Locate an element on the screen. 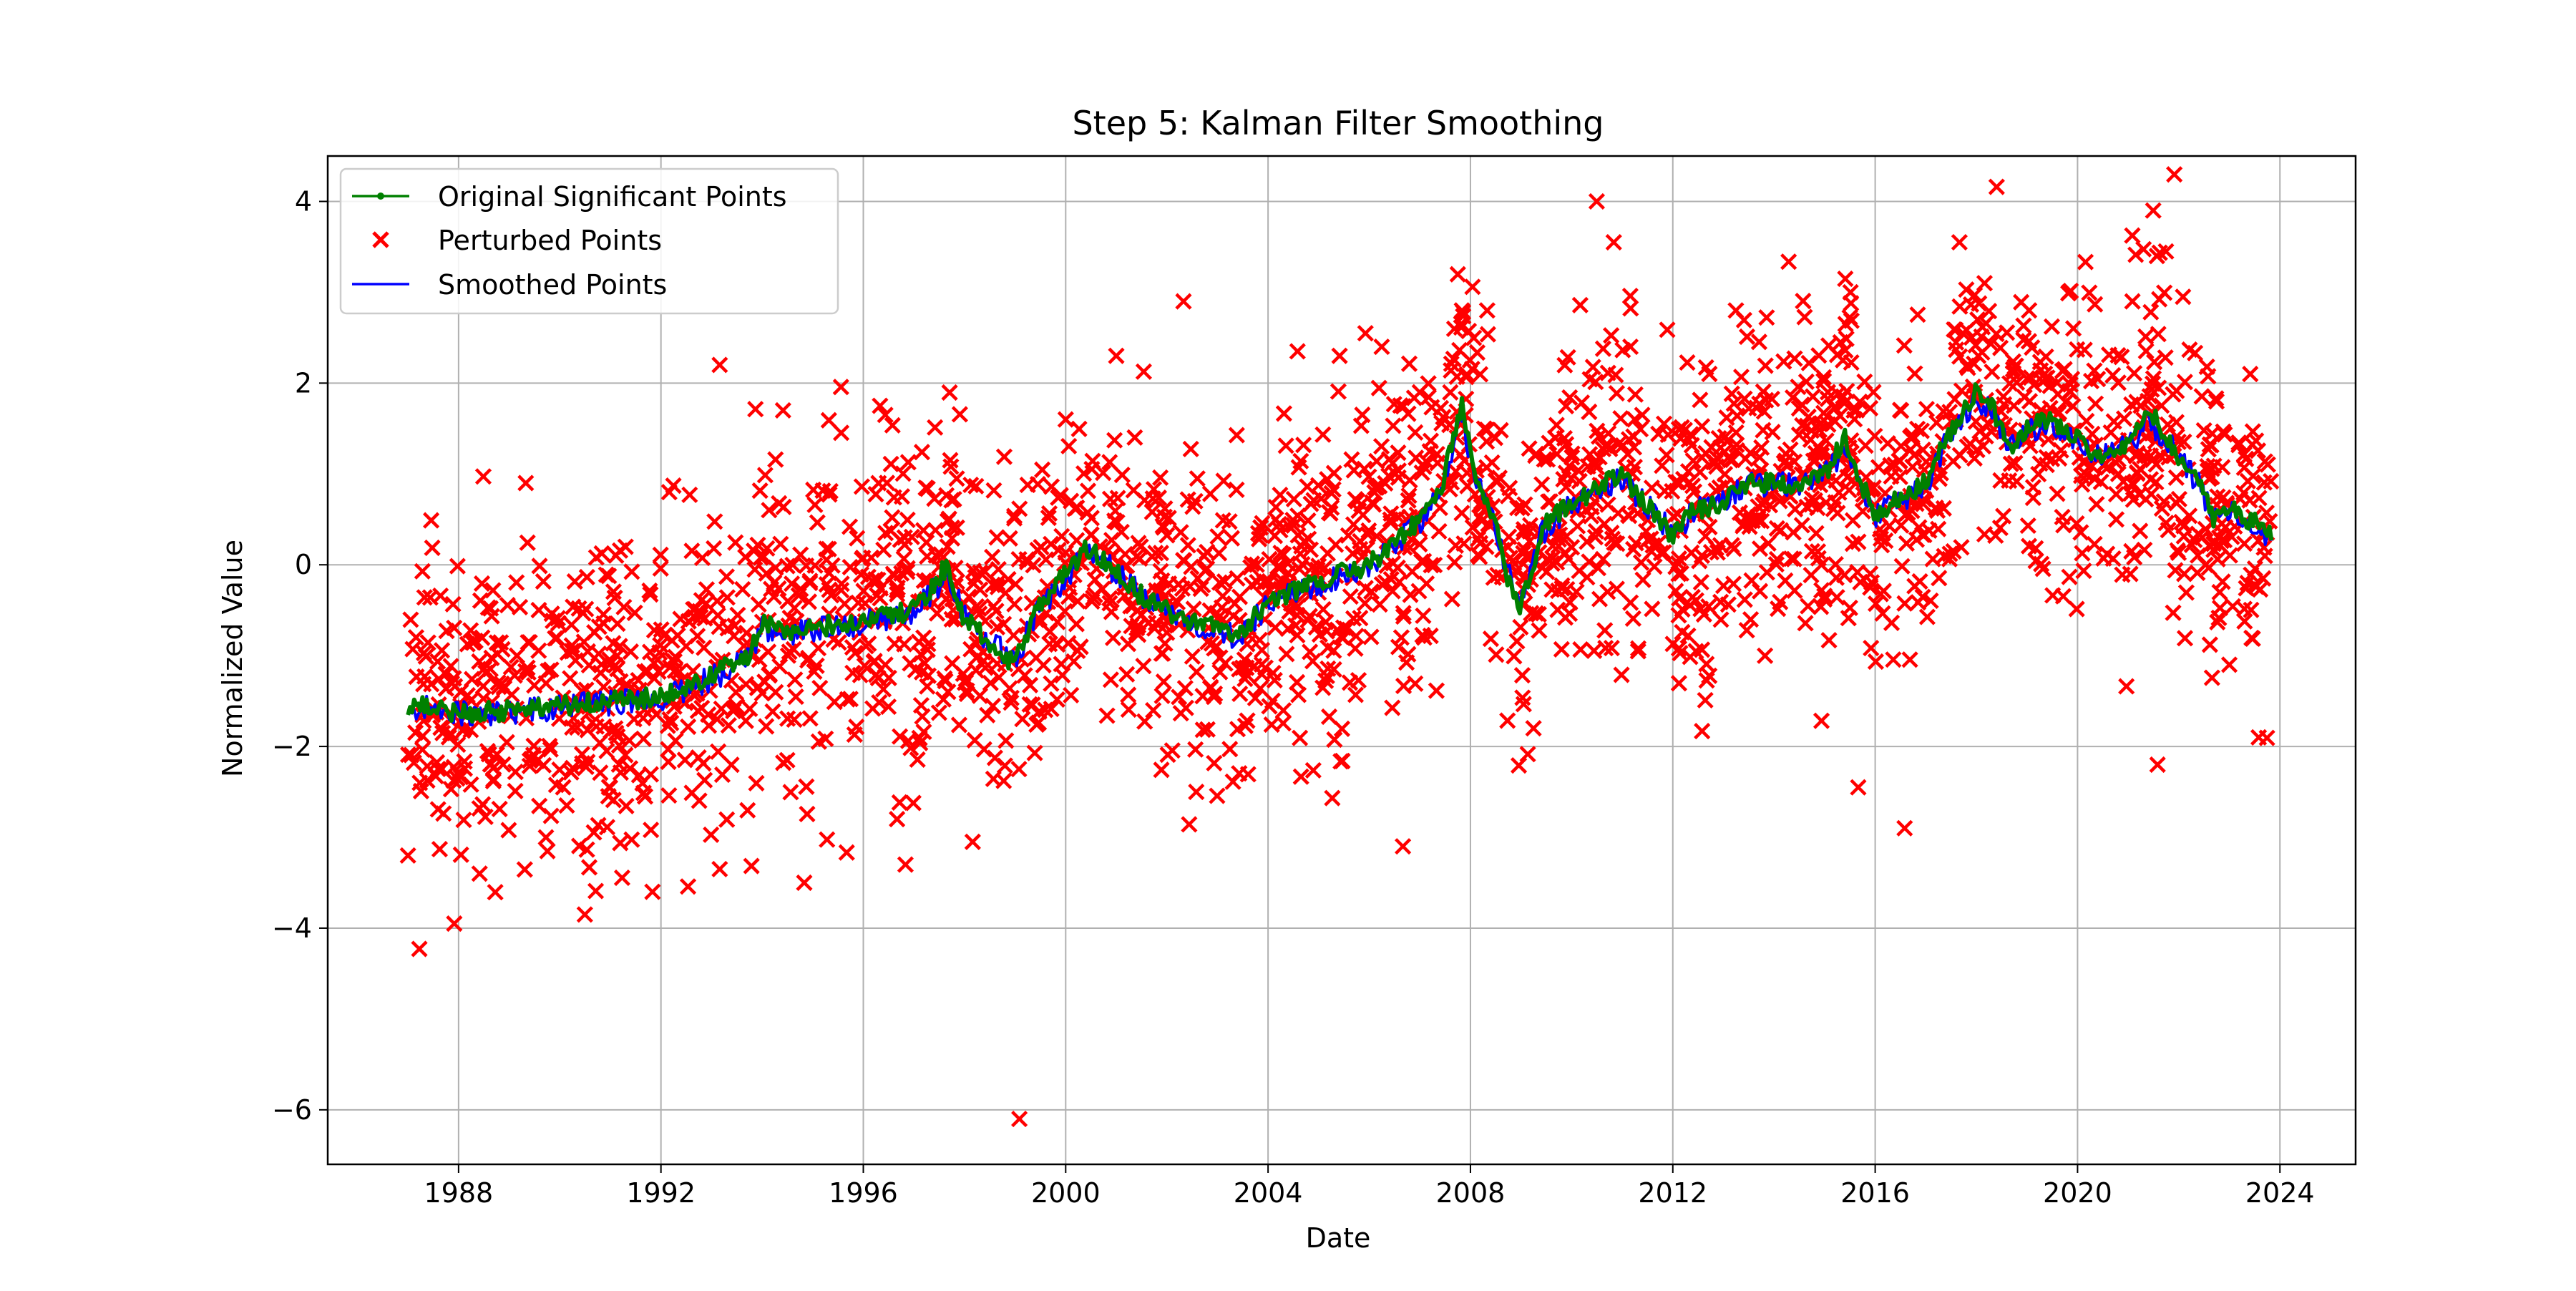 The height and width of the screenshot is (1291, 2576). y-tick-label: 0 is located at coordinates (303, 564).